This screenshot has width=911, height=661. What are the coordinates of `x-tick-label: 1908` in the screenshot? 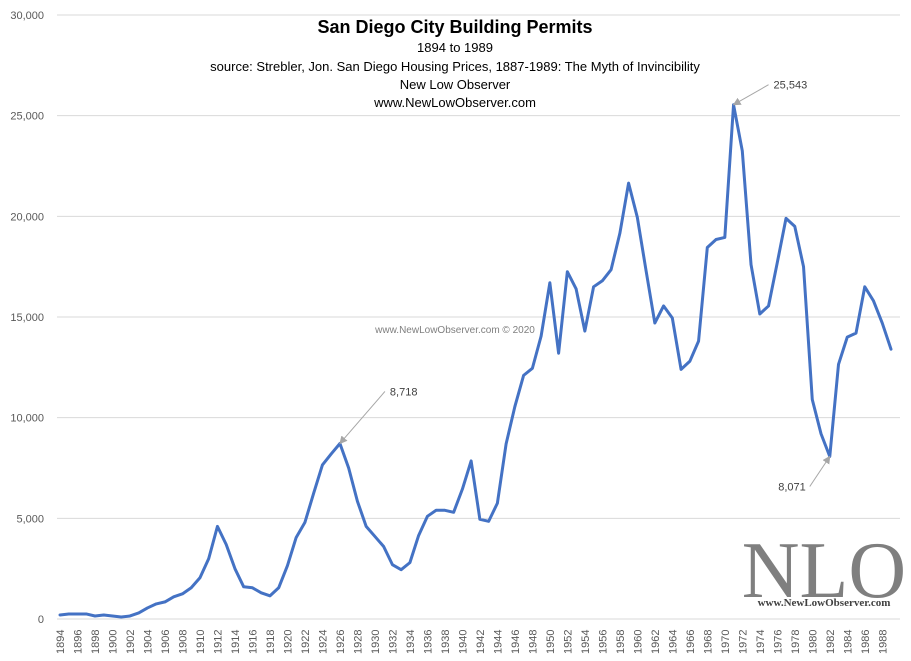 It's located at (183, 642).